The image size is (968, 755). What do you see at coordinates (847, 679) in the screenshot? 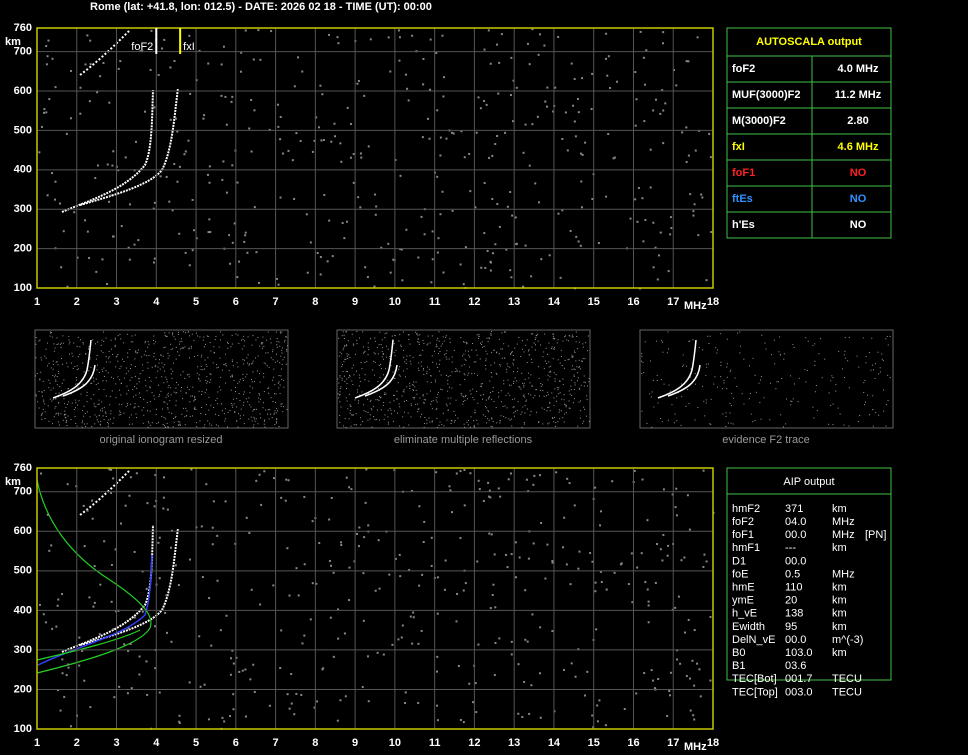
I see `aip-cell: TECU` at bounding box center [847, 679].